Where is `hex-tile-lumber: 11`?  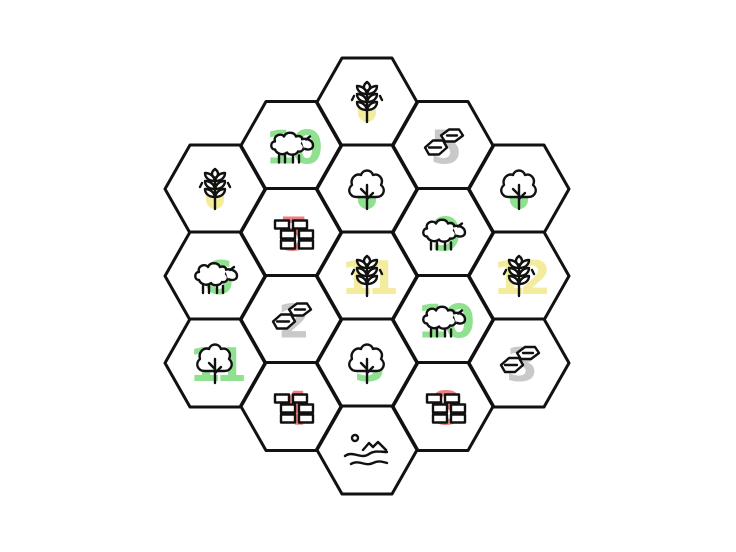
hex-tile-lumber: 11 is located at coordinates (215, 363).